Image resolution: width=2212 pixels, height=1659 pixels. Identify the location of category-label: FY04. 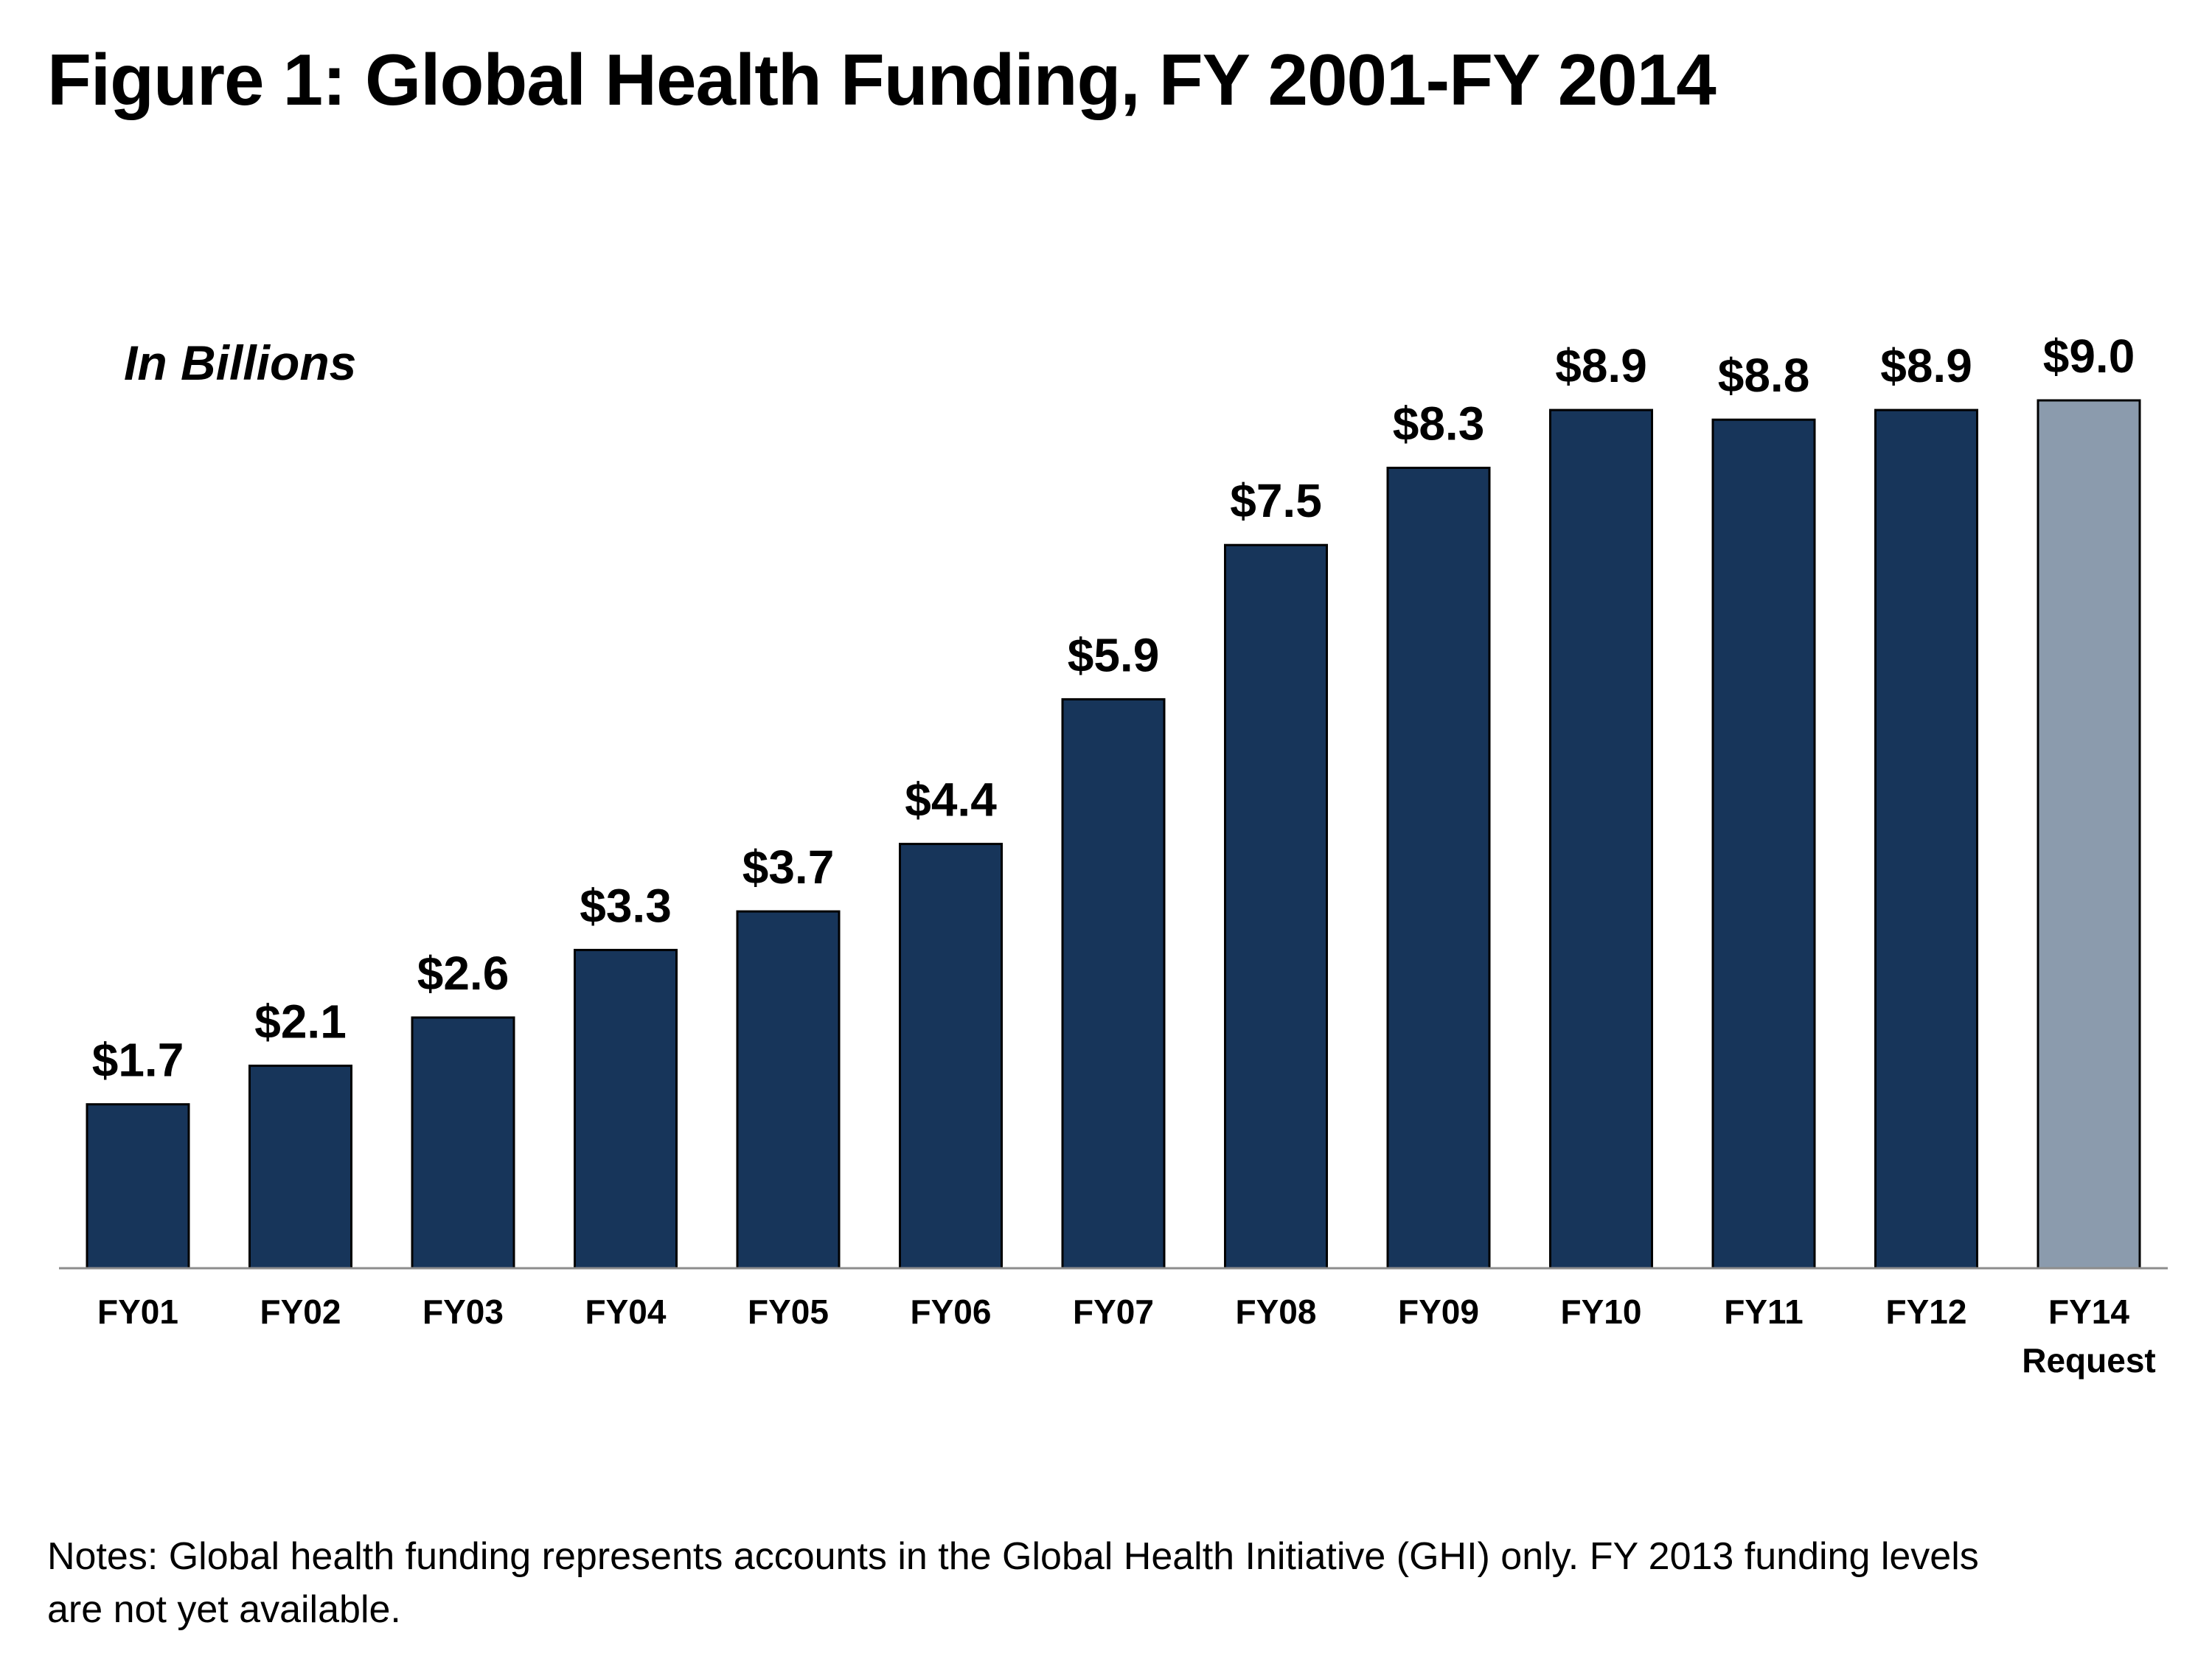
(626, 1312).